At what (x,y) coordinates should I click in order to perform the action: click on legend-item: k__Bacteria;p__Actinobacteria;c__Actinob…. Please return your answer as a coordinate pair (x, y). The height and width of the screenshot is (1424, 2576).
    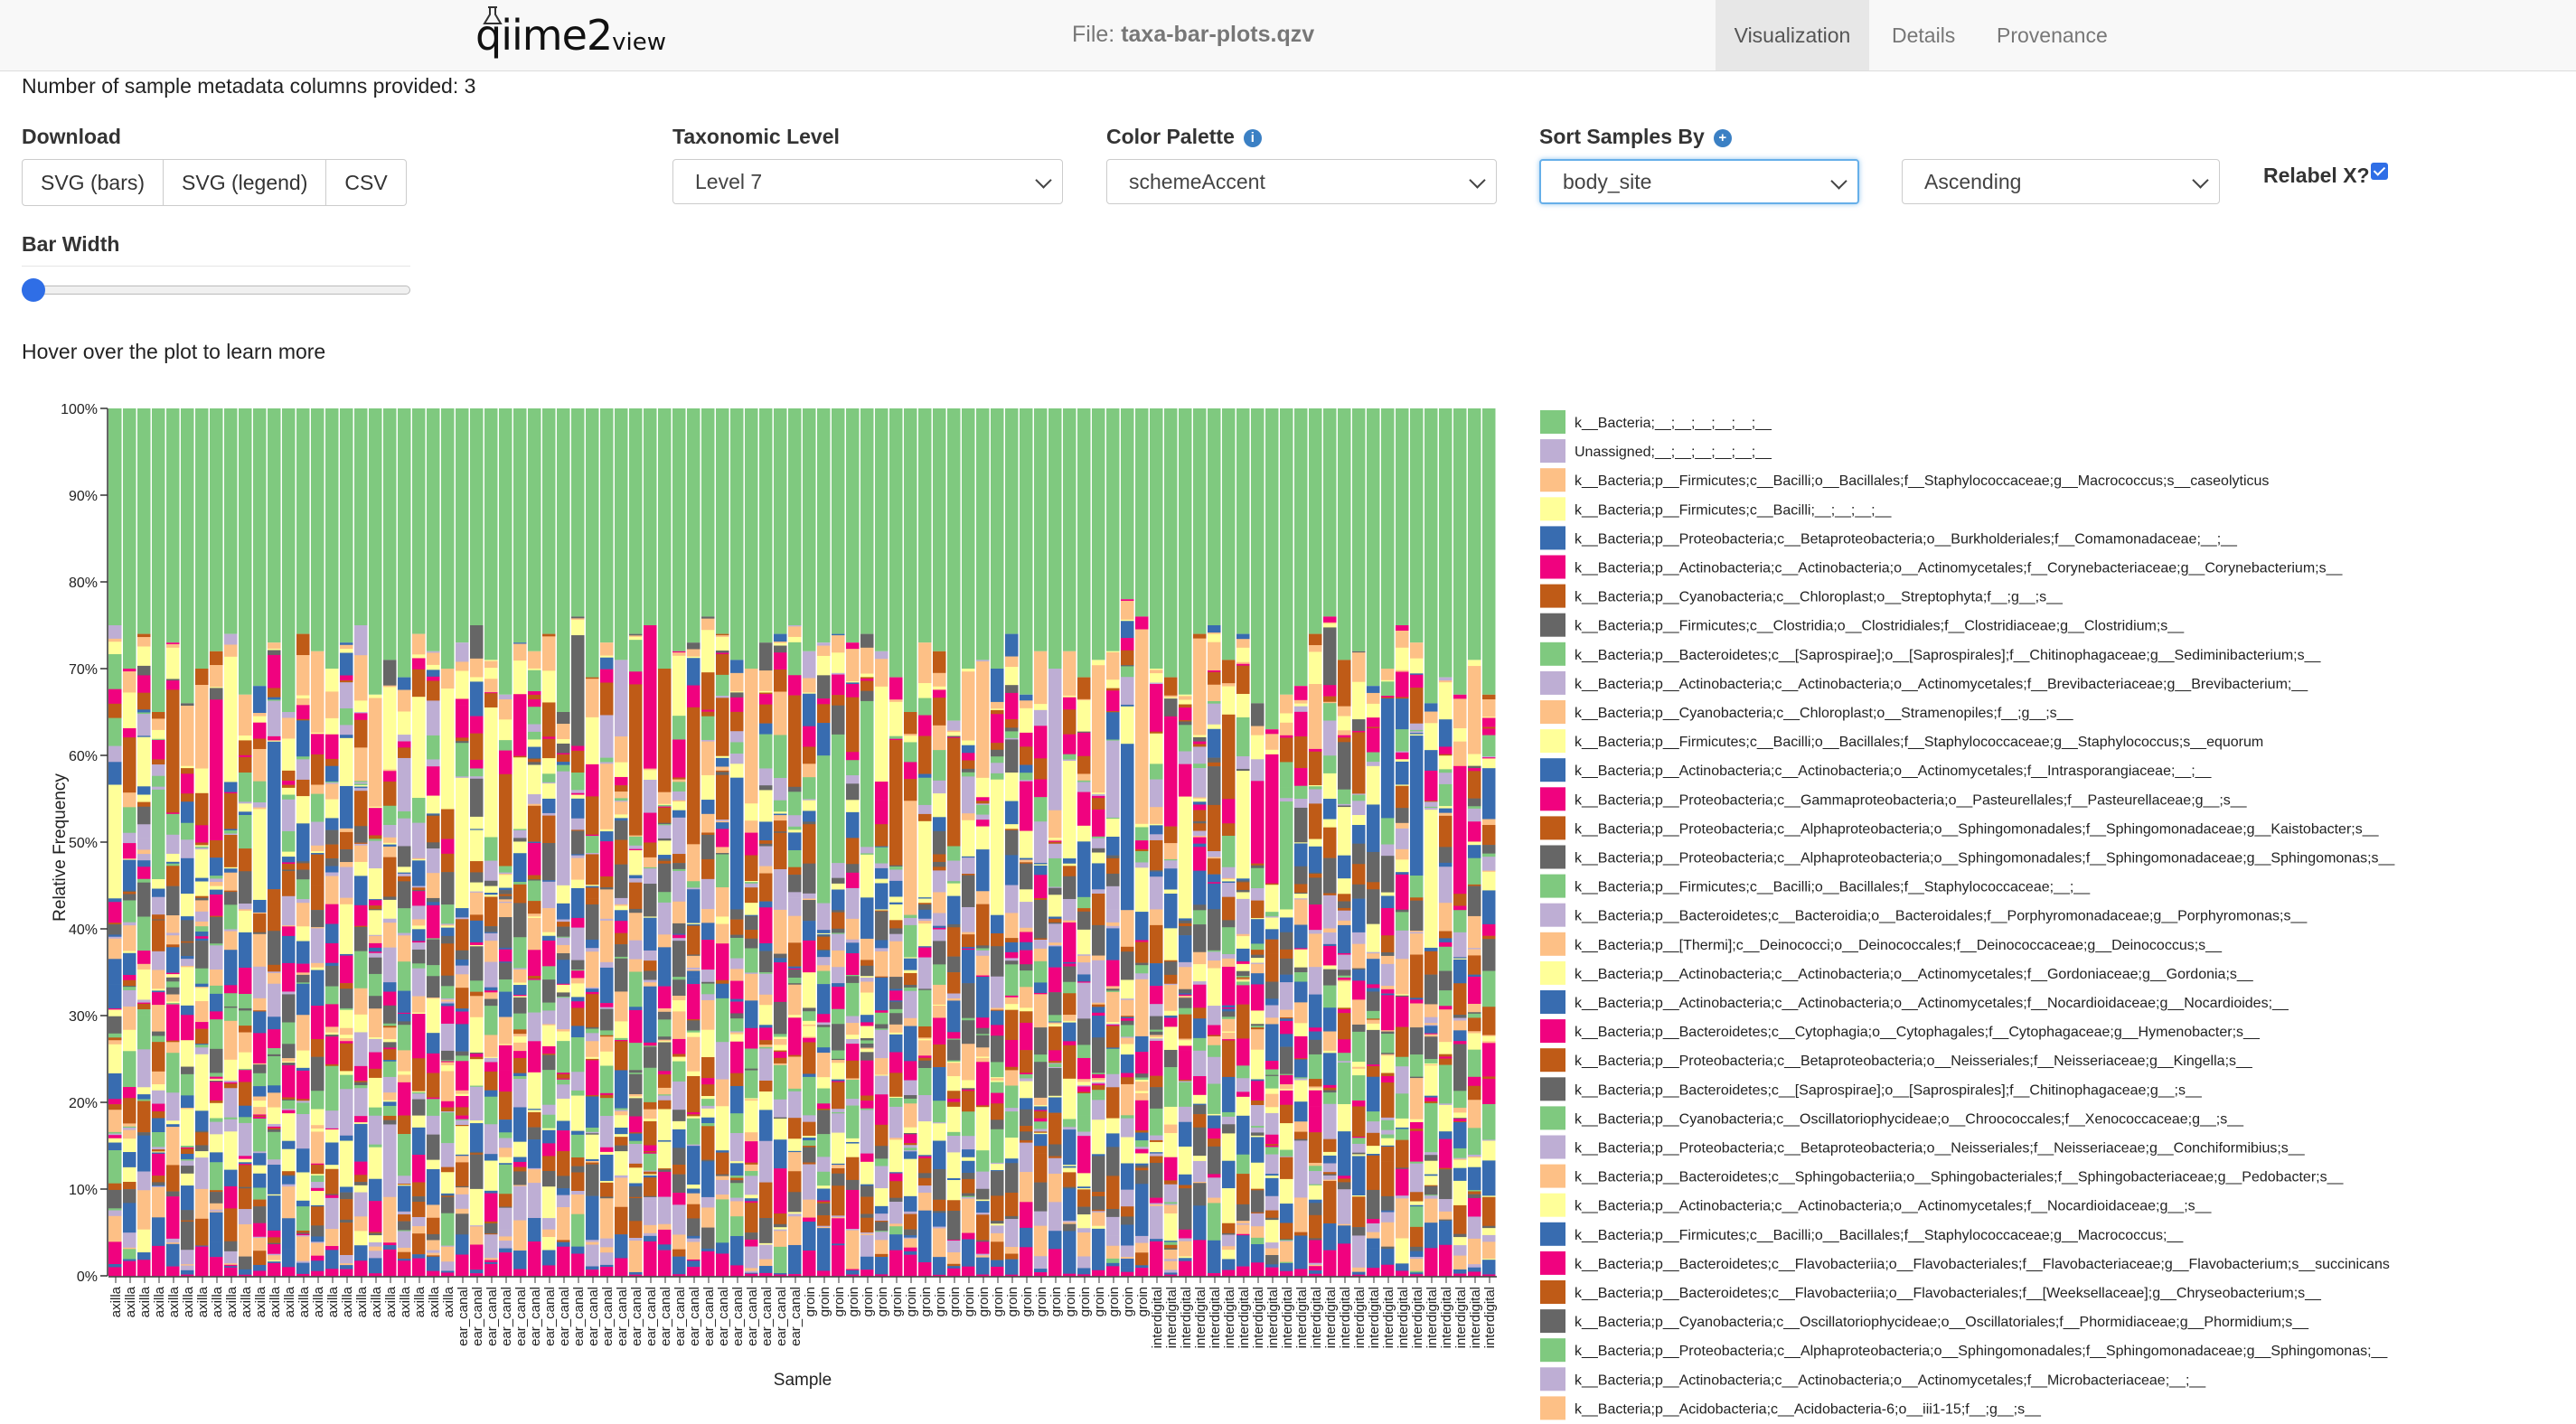
    Looking at the image, I should click on (1897, 972).